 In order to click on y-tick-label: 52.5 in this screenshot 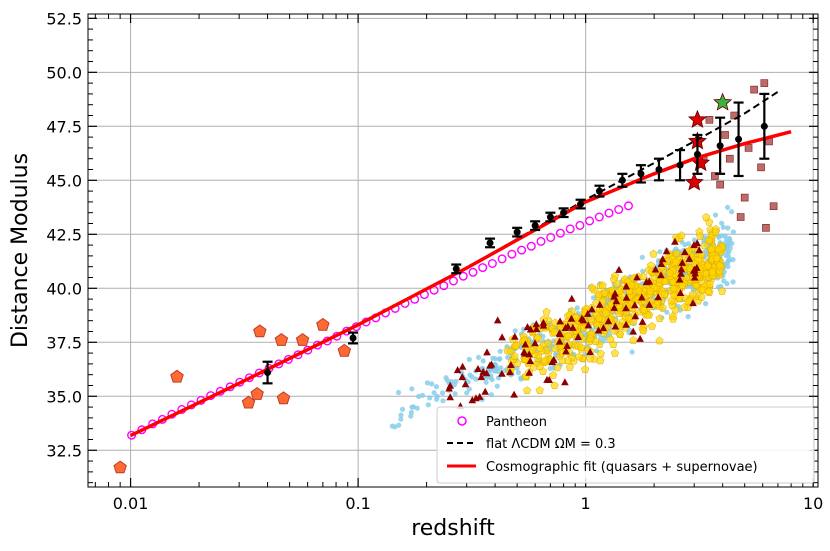, I will do `click(64, 18)`.